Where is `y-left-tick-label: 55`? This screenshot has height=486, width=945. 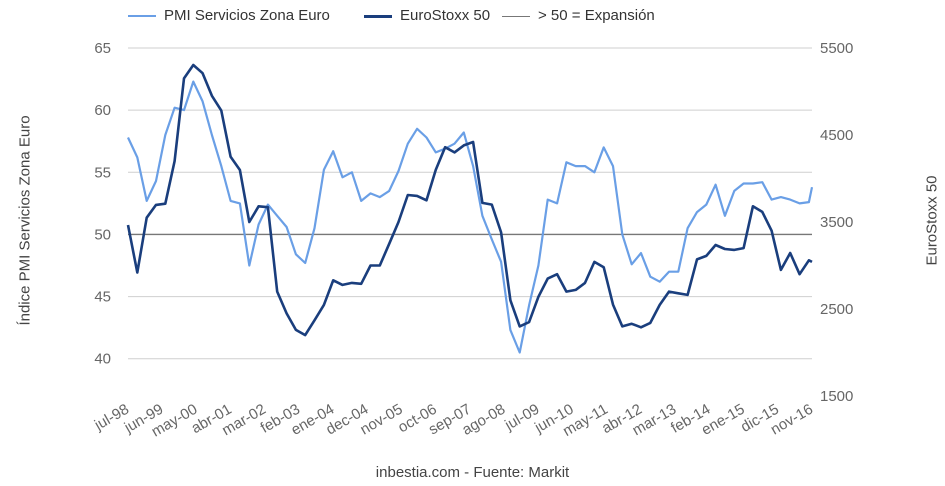 y-left-tick-label: 55 is located at coordinates (102, 172).